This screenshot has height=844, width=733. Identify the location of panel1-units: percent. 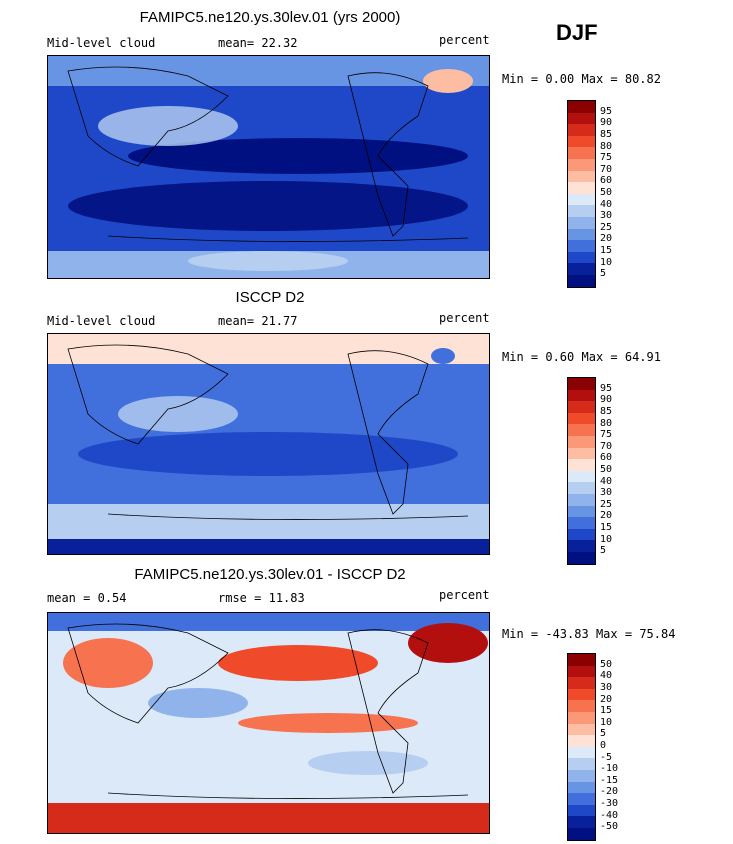
(464, 40).